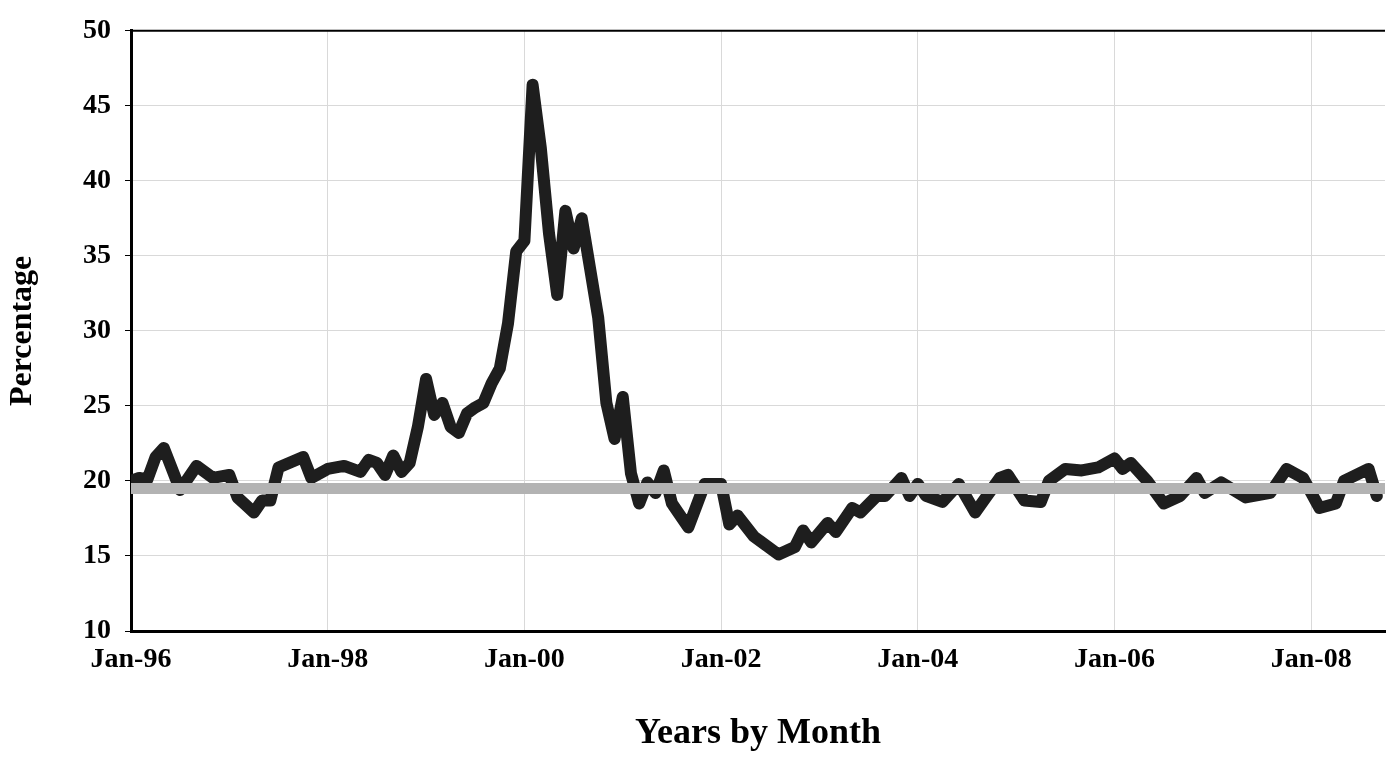 This screenshot has width=1387, height=759. Describe the element at coordinates (1114, 658) in the screenshot. I see `x-tick-label: Jan-06` at that location.